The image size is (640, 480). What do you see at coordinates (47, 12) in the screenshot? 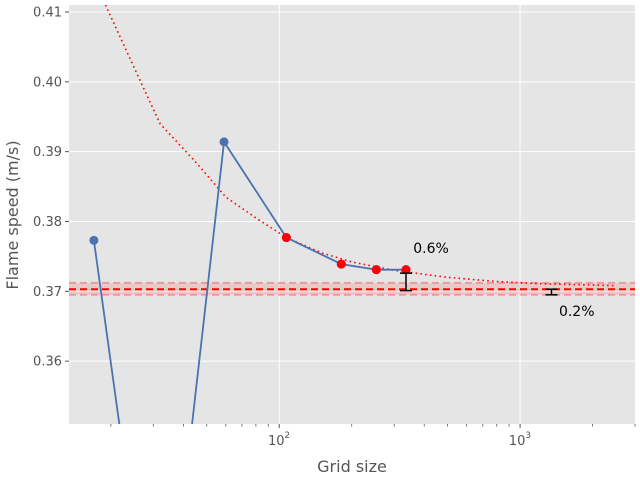
I see `y-tick-label: 0.41` at bounding box center [47, 12].